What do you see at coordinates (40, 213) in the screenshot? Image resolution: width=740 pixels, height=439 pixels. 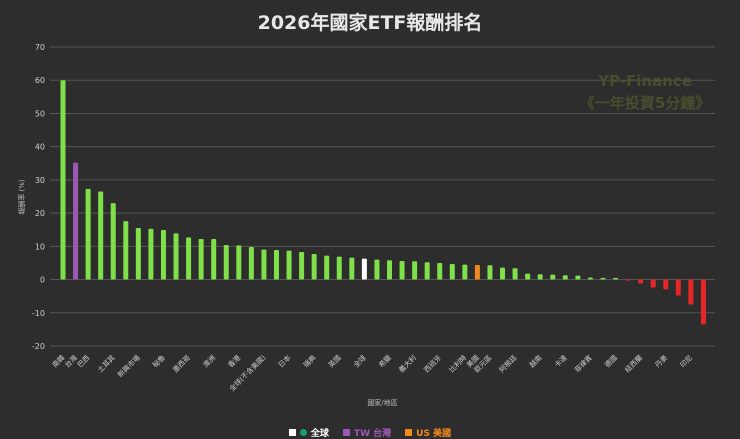 I see `y-tick-label: 20` at bounding box center [40, 213].